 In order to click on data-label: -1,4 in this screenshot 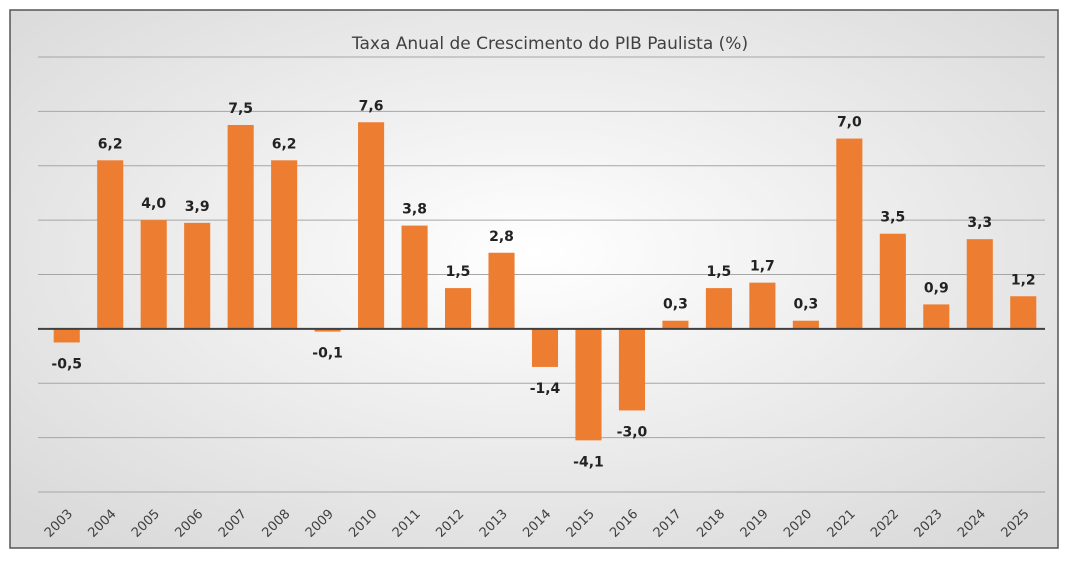, I will do `click(545, 389)`.